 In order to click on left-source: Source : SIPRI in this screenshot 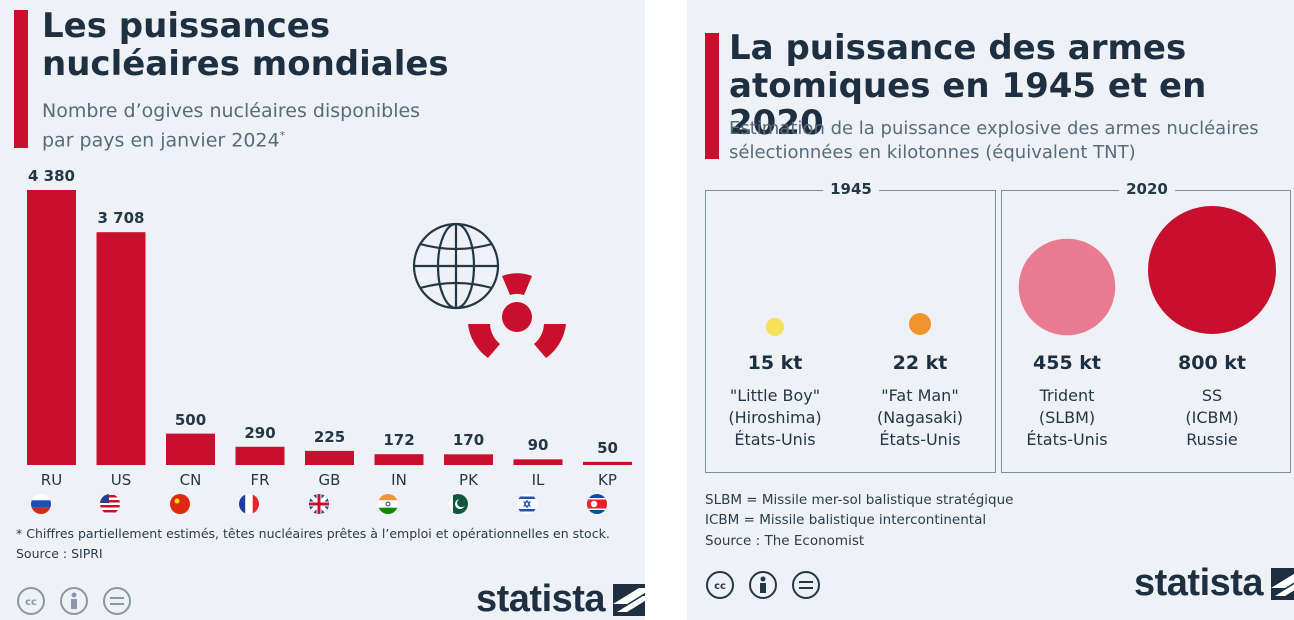, I will do `click(59, 553)`.